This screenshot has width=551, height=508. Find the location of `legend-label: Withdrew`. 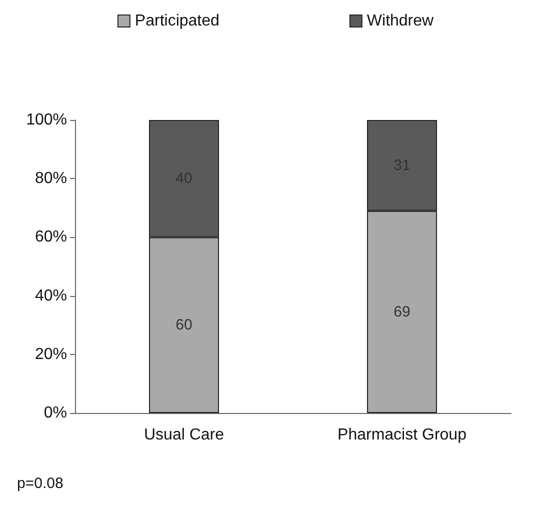

legend-label: Withdrew is located at coordinates (400, 21).